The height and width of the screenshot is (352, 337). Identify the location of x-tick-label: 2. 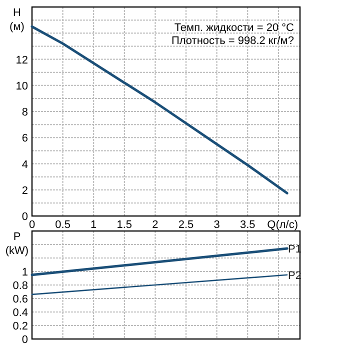
(155, 225).